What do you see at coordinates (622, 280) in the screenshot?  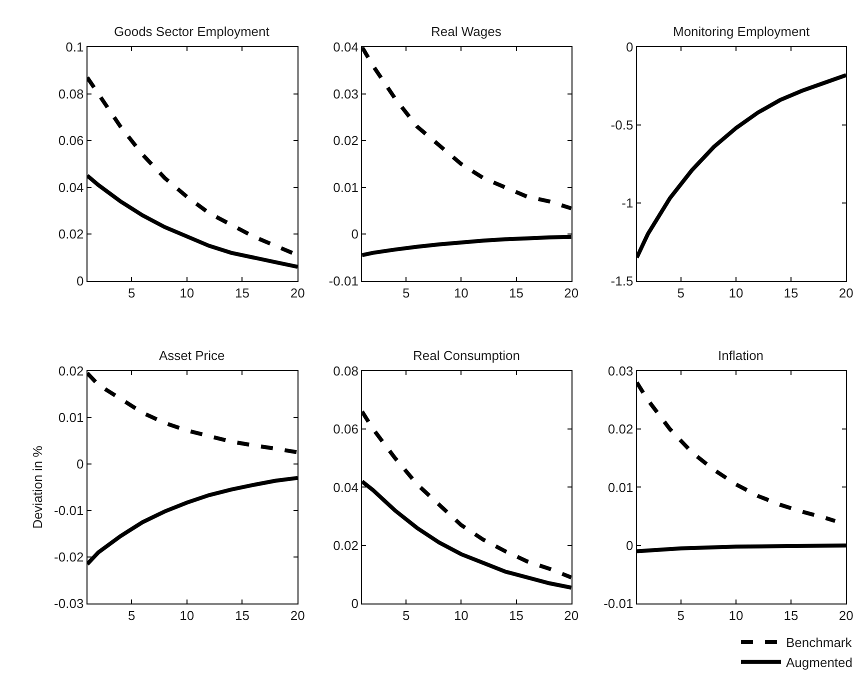 I see `y-tick-label: -1.5` at bounding box center [622, 280].